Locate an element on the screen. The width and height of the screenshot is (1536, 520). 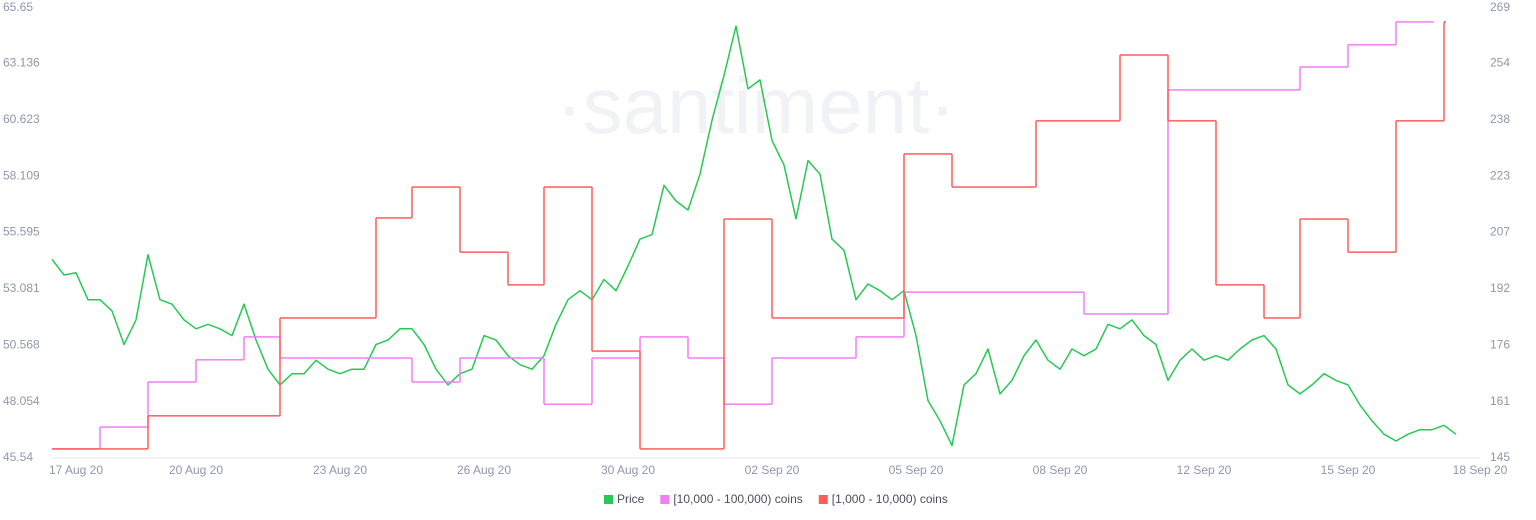
y2-tick-label: 254 is located at coordinates (1500, 63).